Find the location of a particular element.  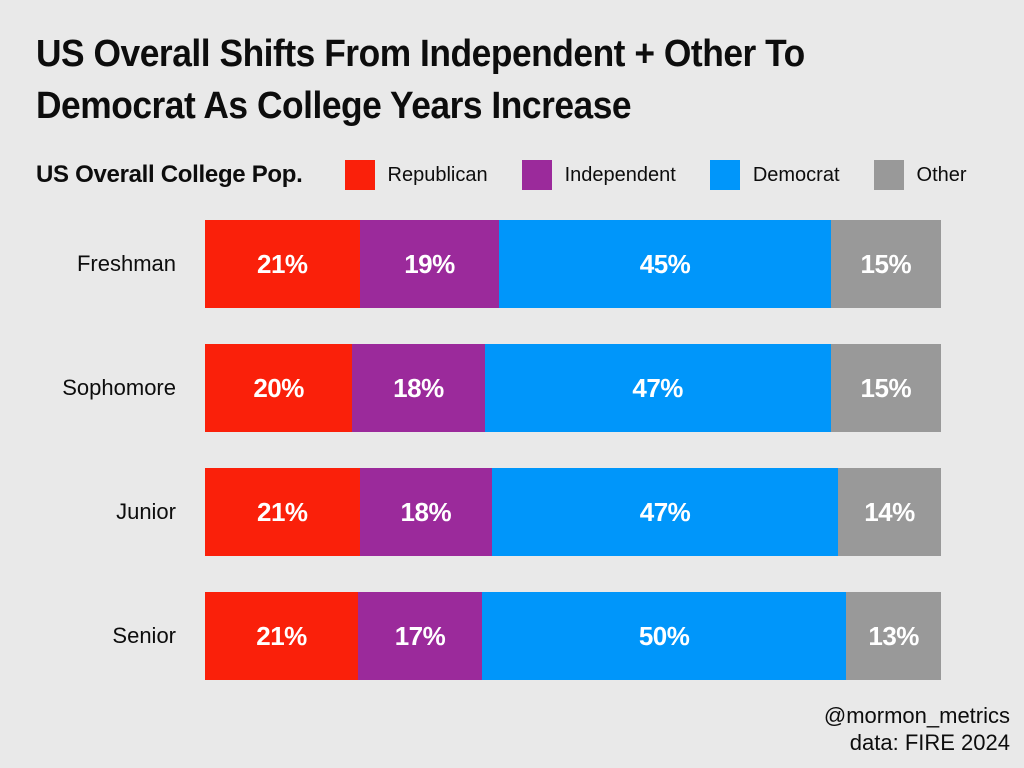

bar-segment-independent: 17% is located at coordinates (420, 636).